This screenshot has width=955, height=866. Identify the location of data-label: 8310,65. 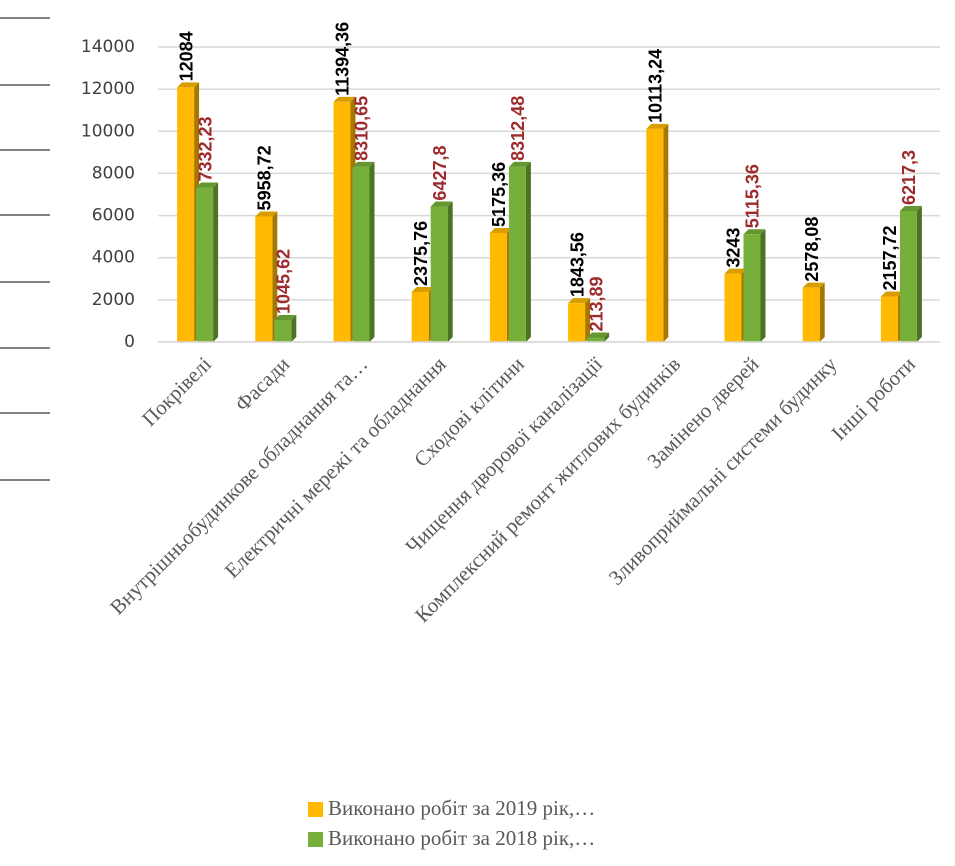
(362, 128).